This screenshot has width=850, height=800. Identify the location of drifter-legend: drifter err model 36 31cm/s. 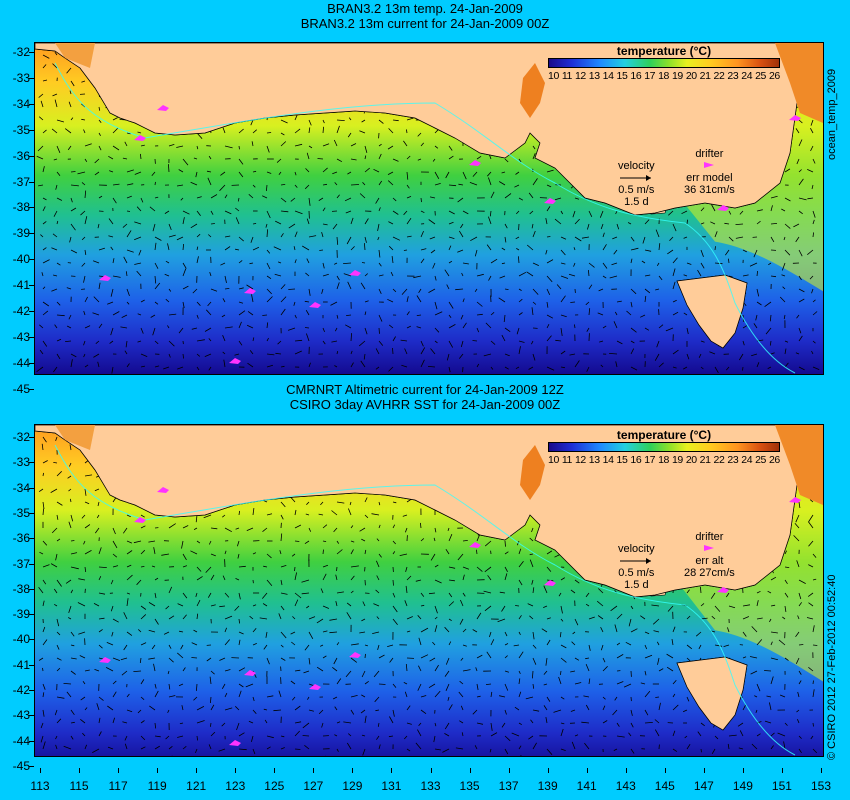
(709, 172).